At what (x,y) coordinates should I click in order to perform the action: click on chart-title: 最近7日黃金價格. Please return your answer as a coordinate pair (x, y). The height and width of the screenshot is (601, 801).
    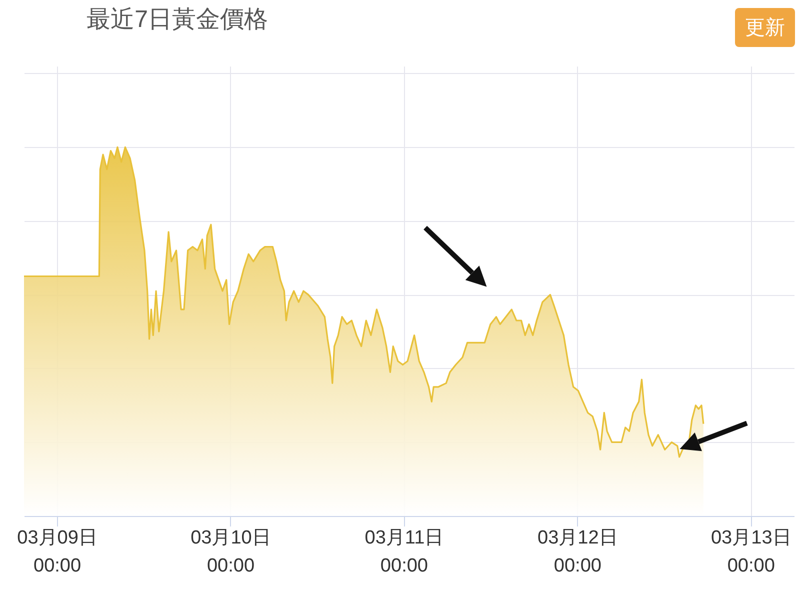
    Looking at the image, I should click on (177, 19).